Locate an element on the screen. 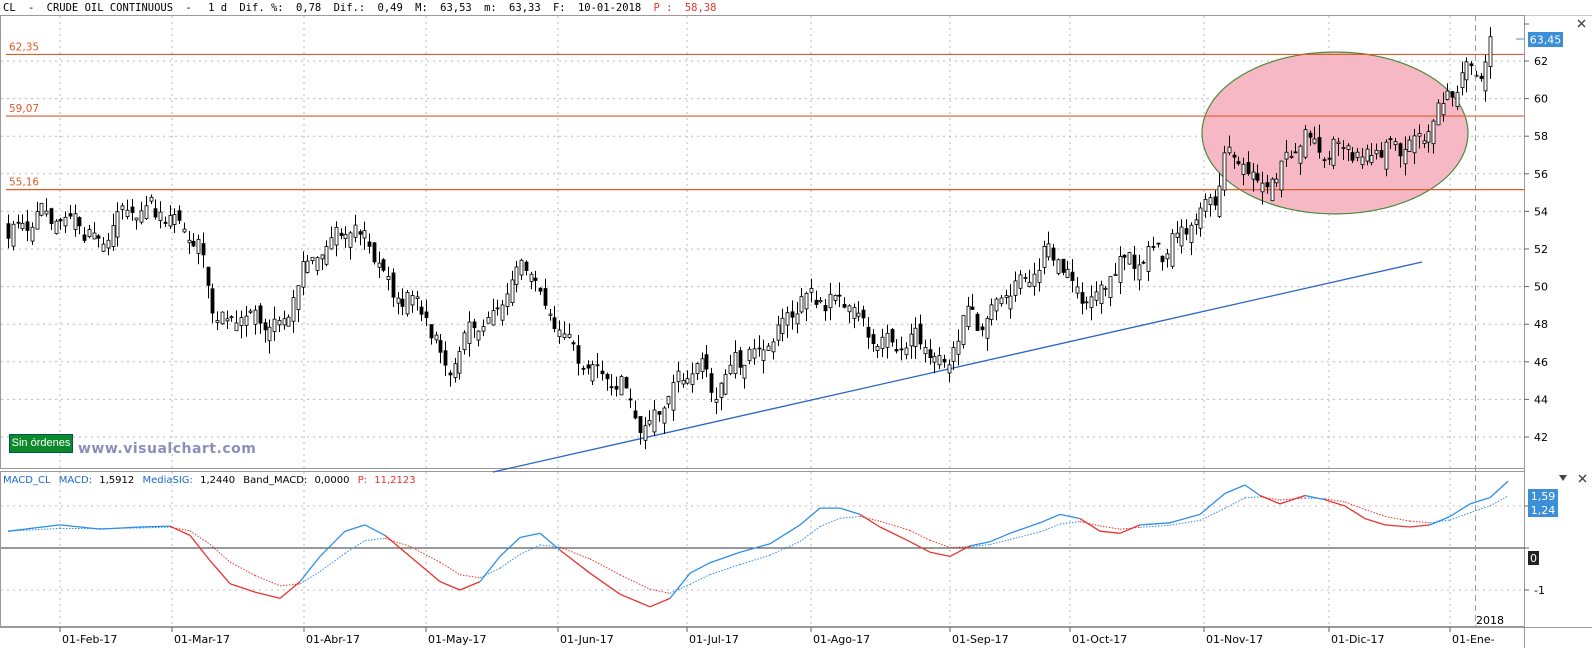 The height and width of the screenshot is (652, 1592). header-period: 1 d is located at coordinates (217, 8).